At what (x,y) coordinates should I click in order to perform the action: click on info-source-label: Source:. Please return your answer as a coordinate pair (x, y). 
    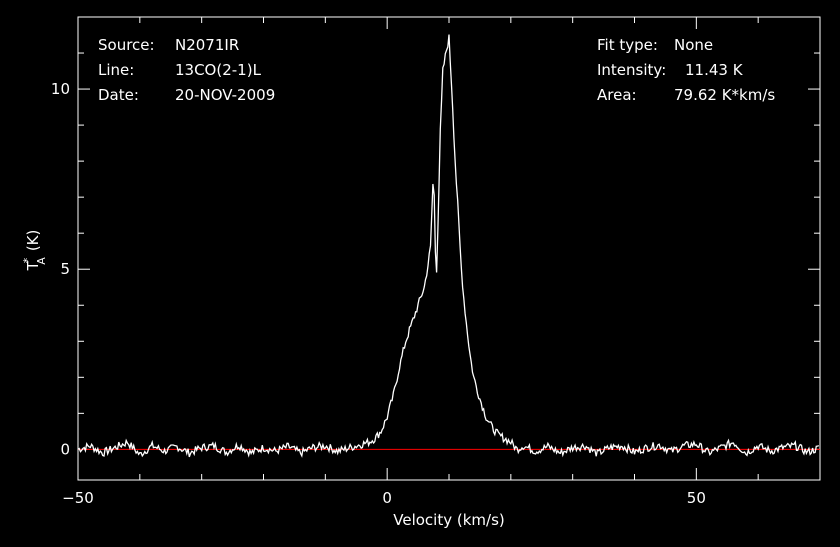
    Looking at the image, I should click on (126, 45).